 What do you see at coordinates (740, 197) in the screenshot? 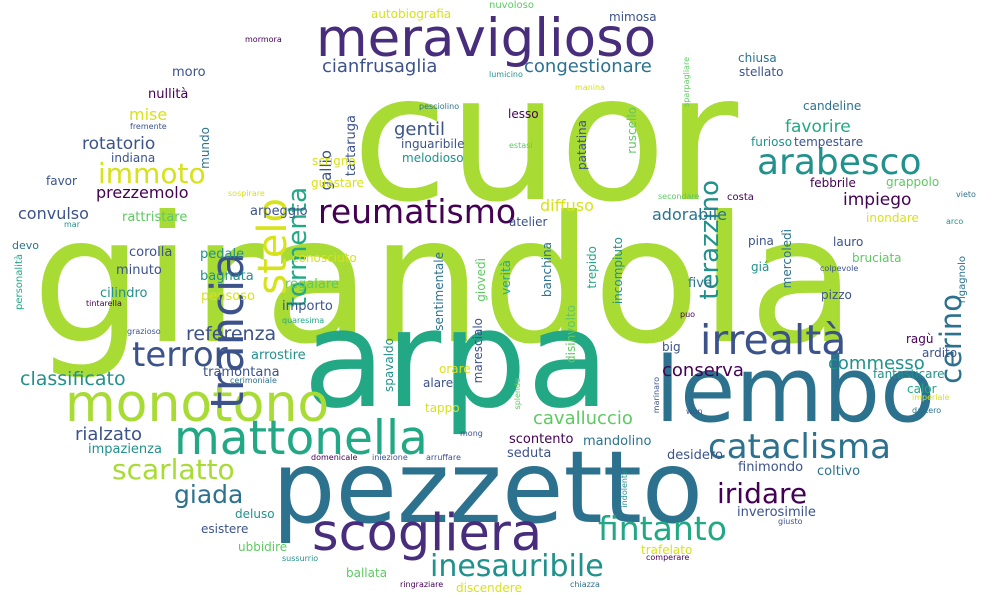
I see `word-costa: costa` at bounding box center [740, 197].